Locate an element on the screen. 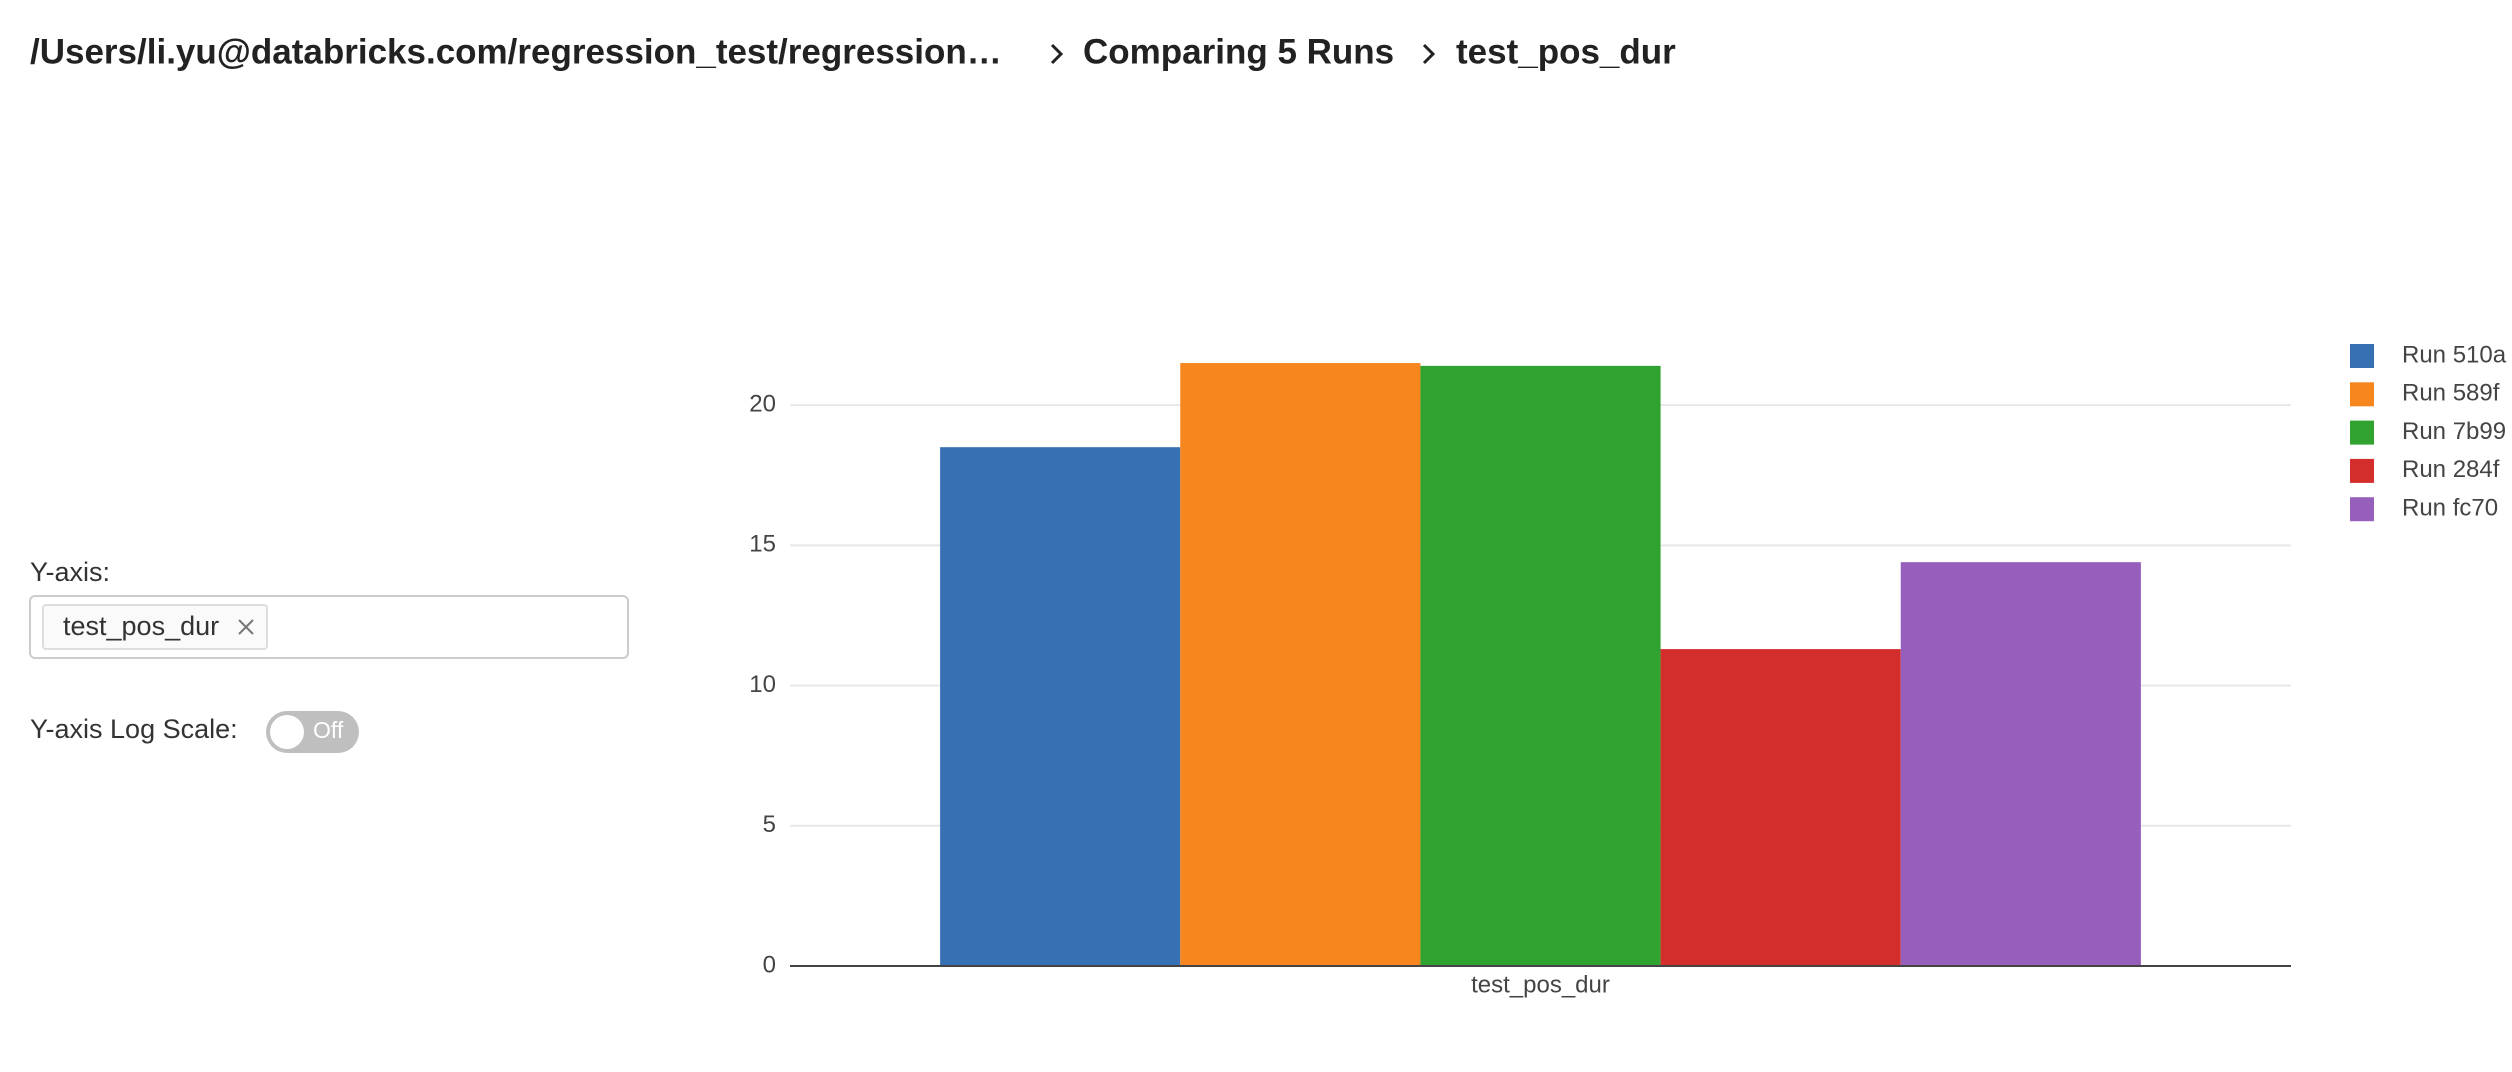 This screenshot has height=1072, width=2512. y-axis-label: Y-axis: is located at coordinates (70, 572).